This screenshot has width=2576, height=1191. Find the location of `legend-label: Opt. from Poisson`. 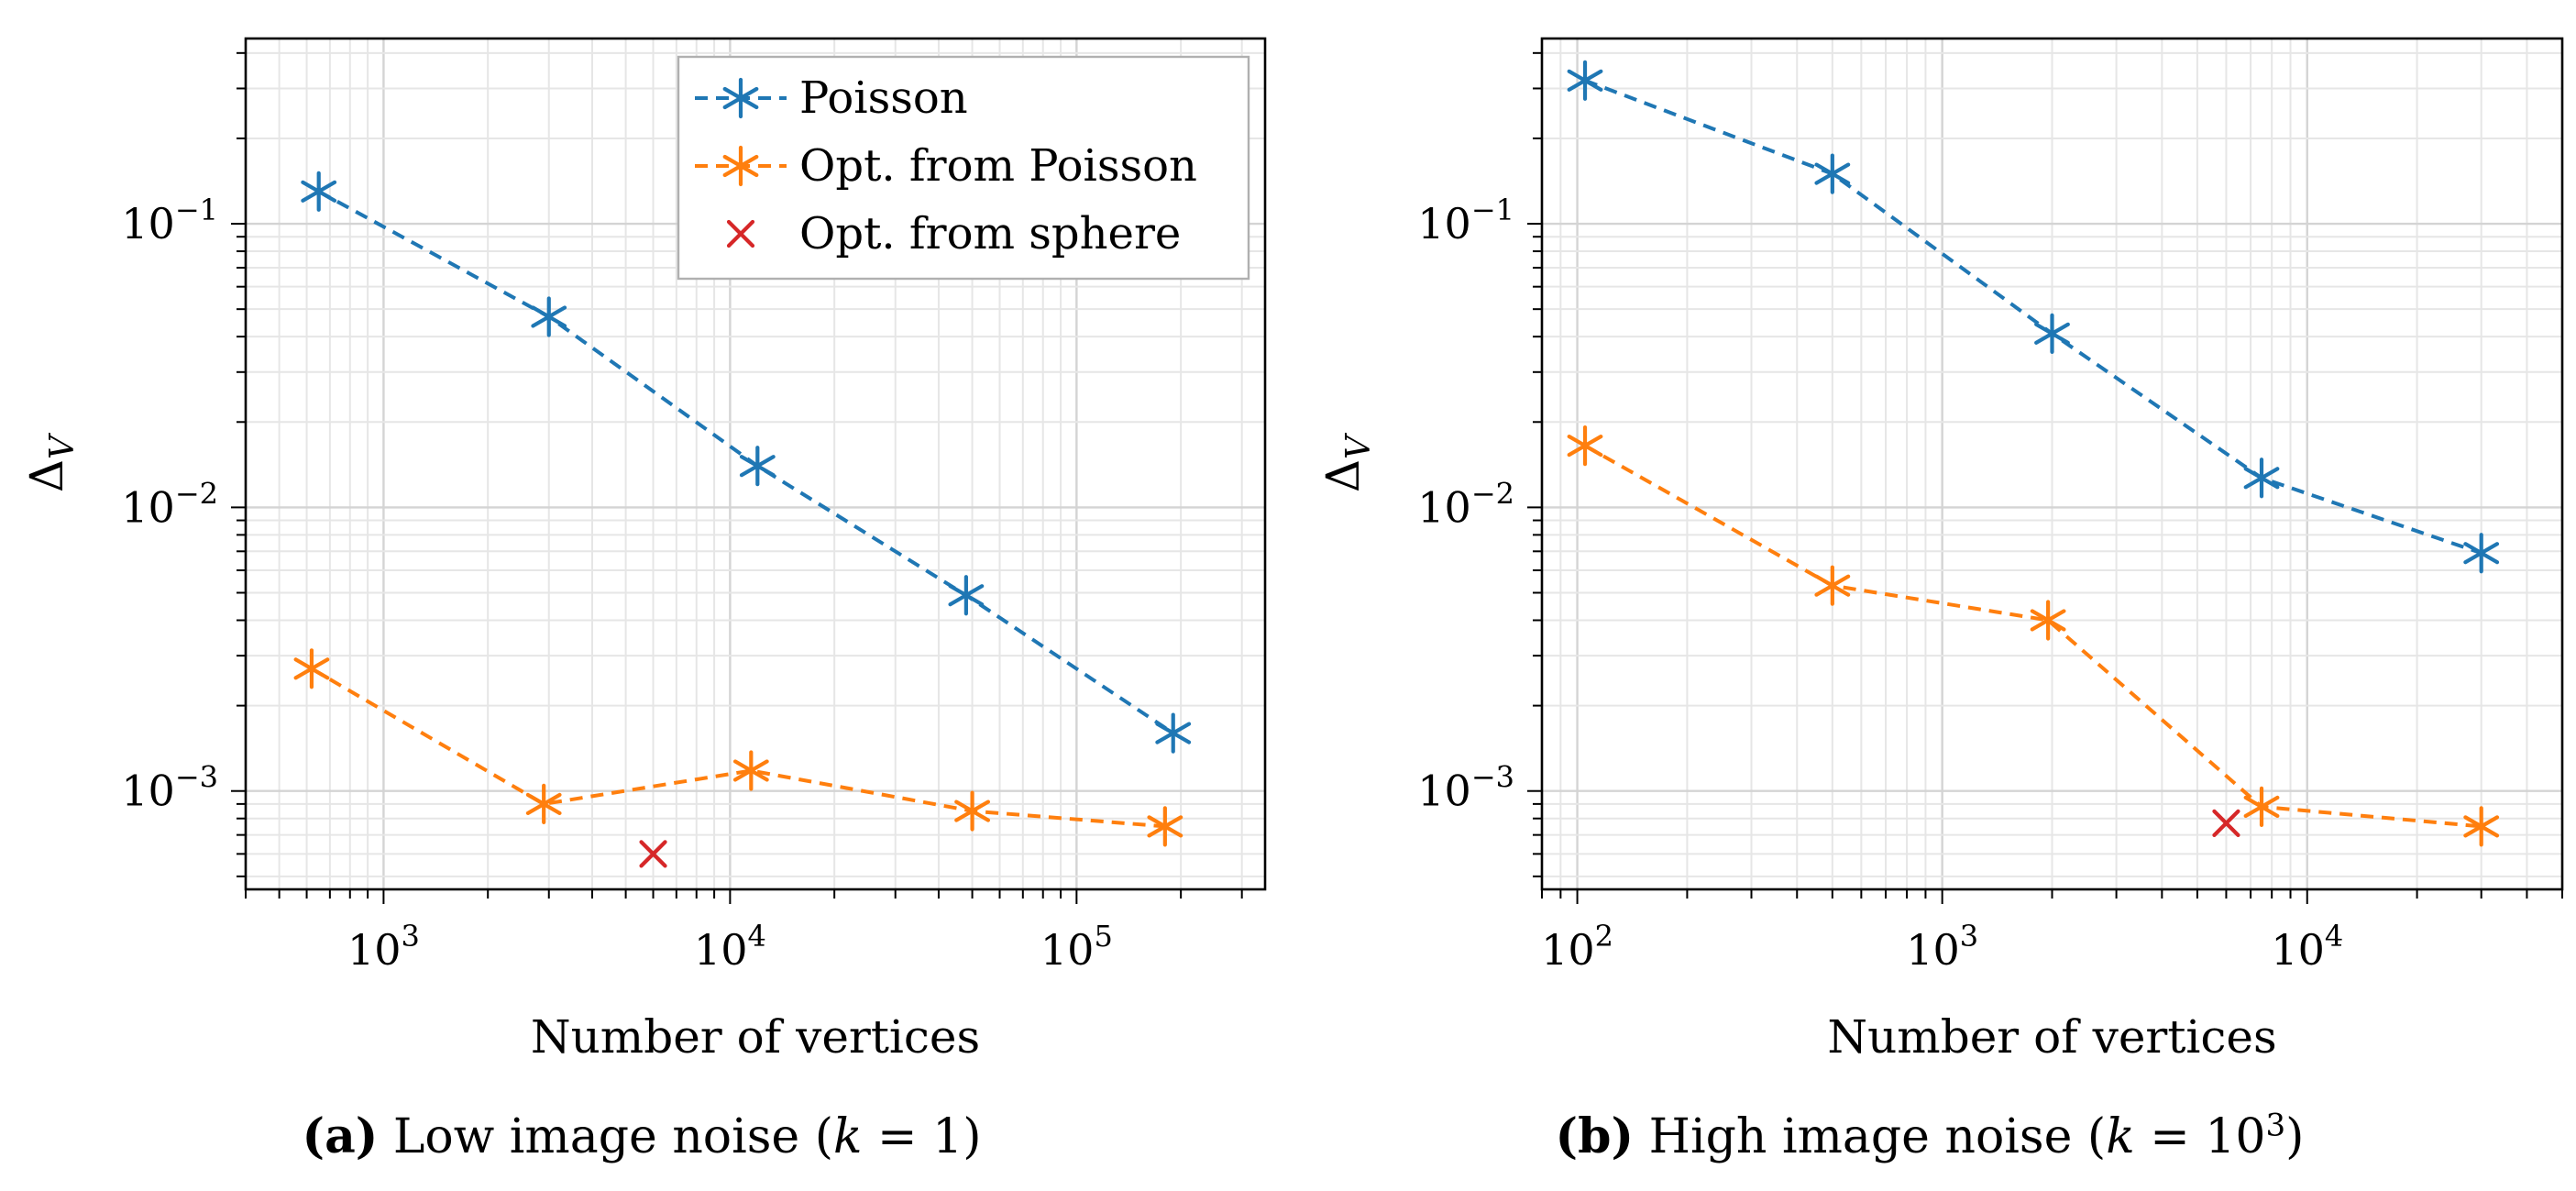

legend-label: Opt. from Poisson is located at coordinates (998, 166).